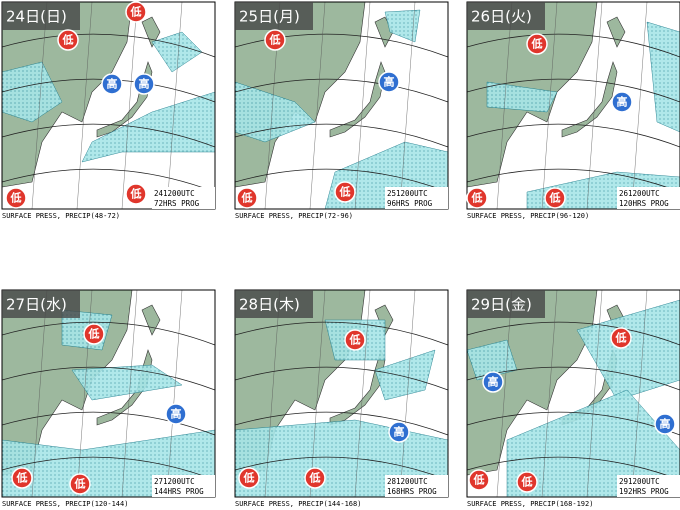 The image size is (680, 510). Describe the element at coordinates (530, 504) in the screenshot. I see `caption: SURFACE PRESS, PRECIP(168-192)` at that location.